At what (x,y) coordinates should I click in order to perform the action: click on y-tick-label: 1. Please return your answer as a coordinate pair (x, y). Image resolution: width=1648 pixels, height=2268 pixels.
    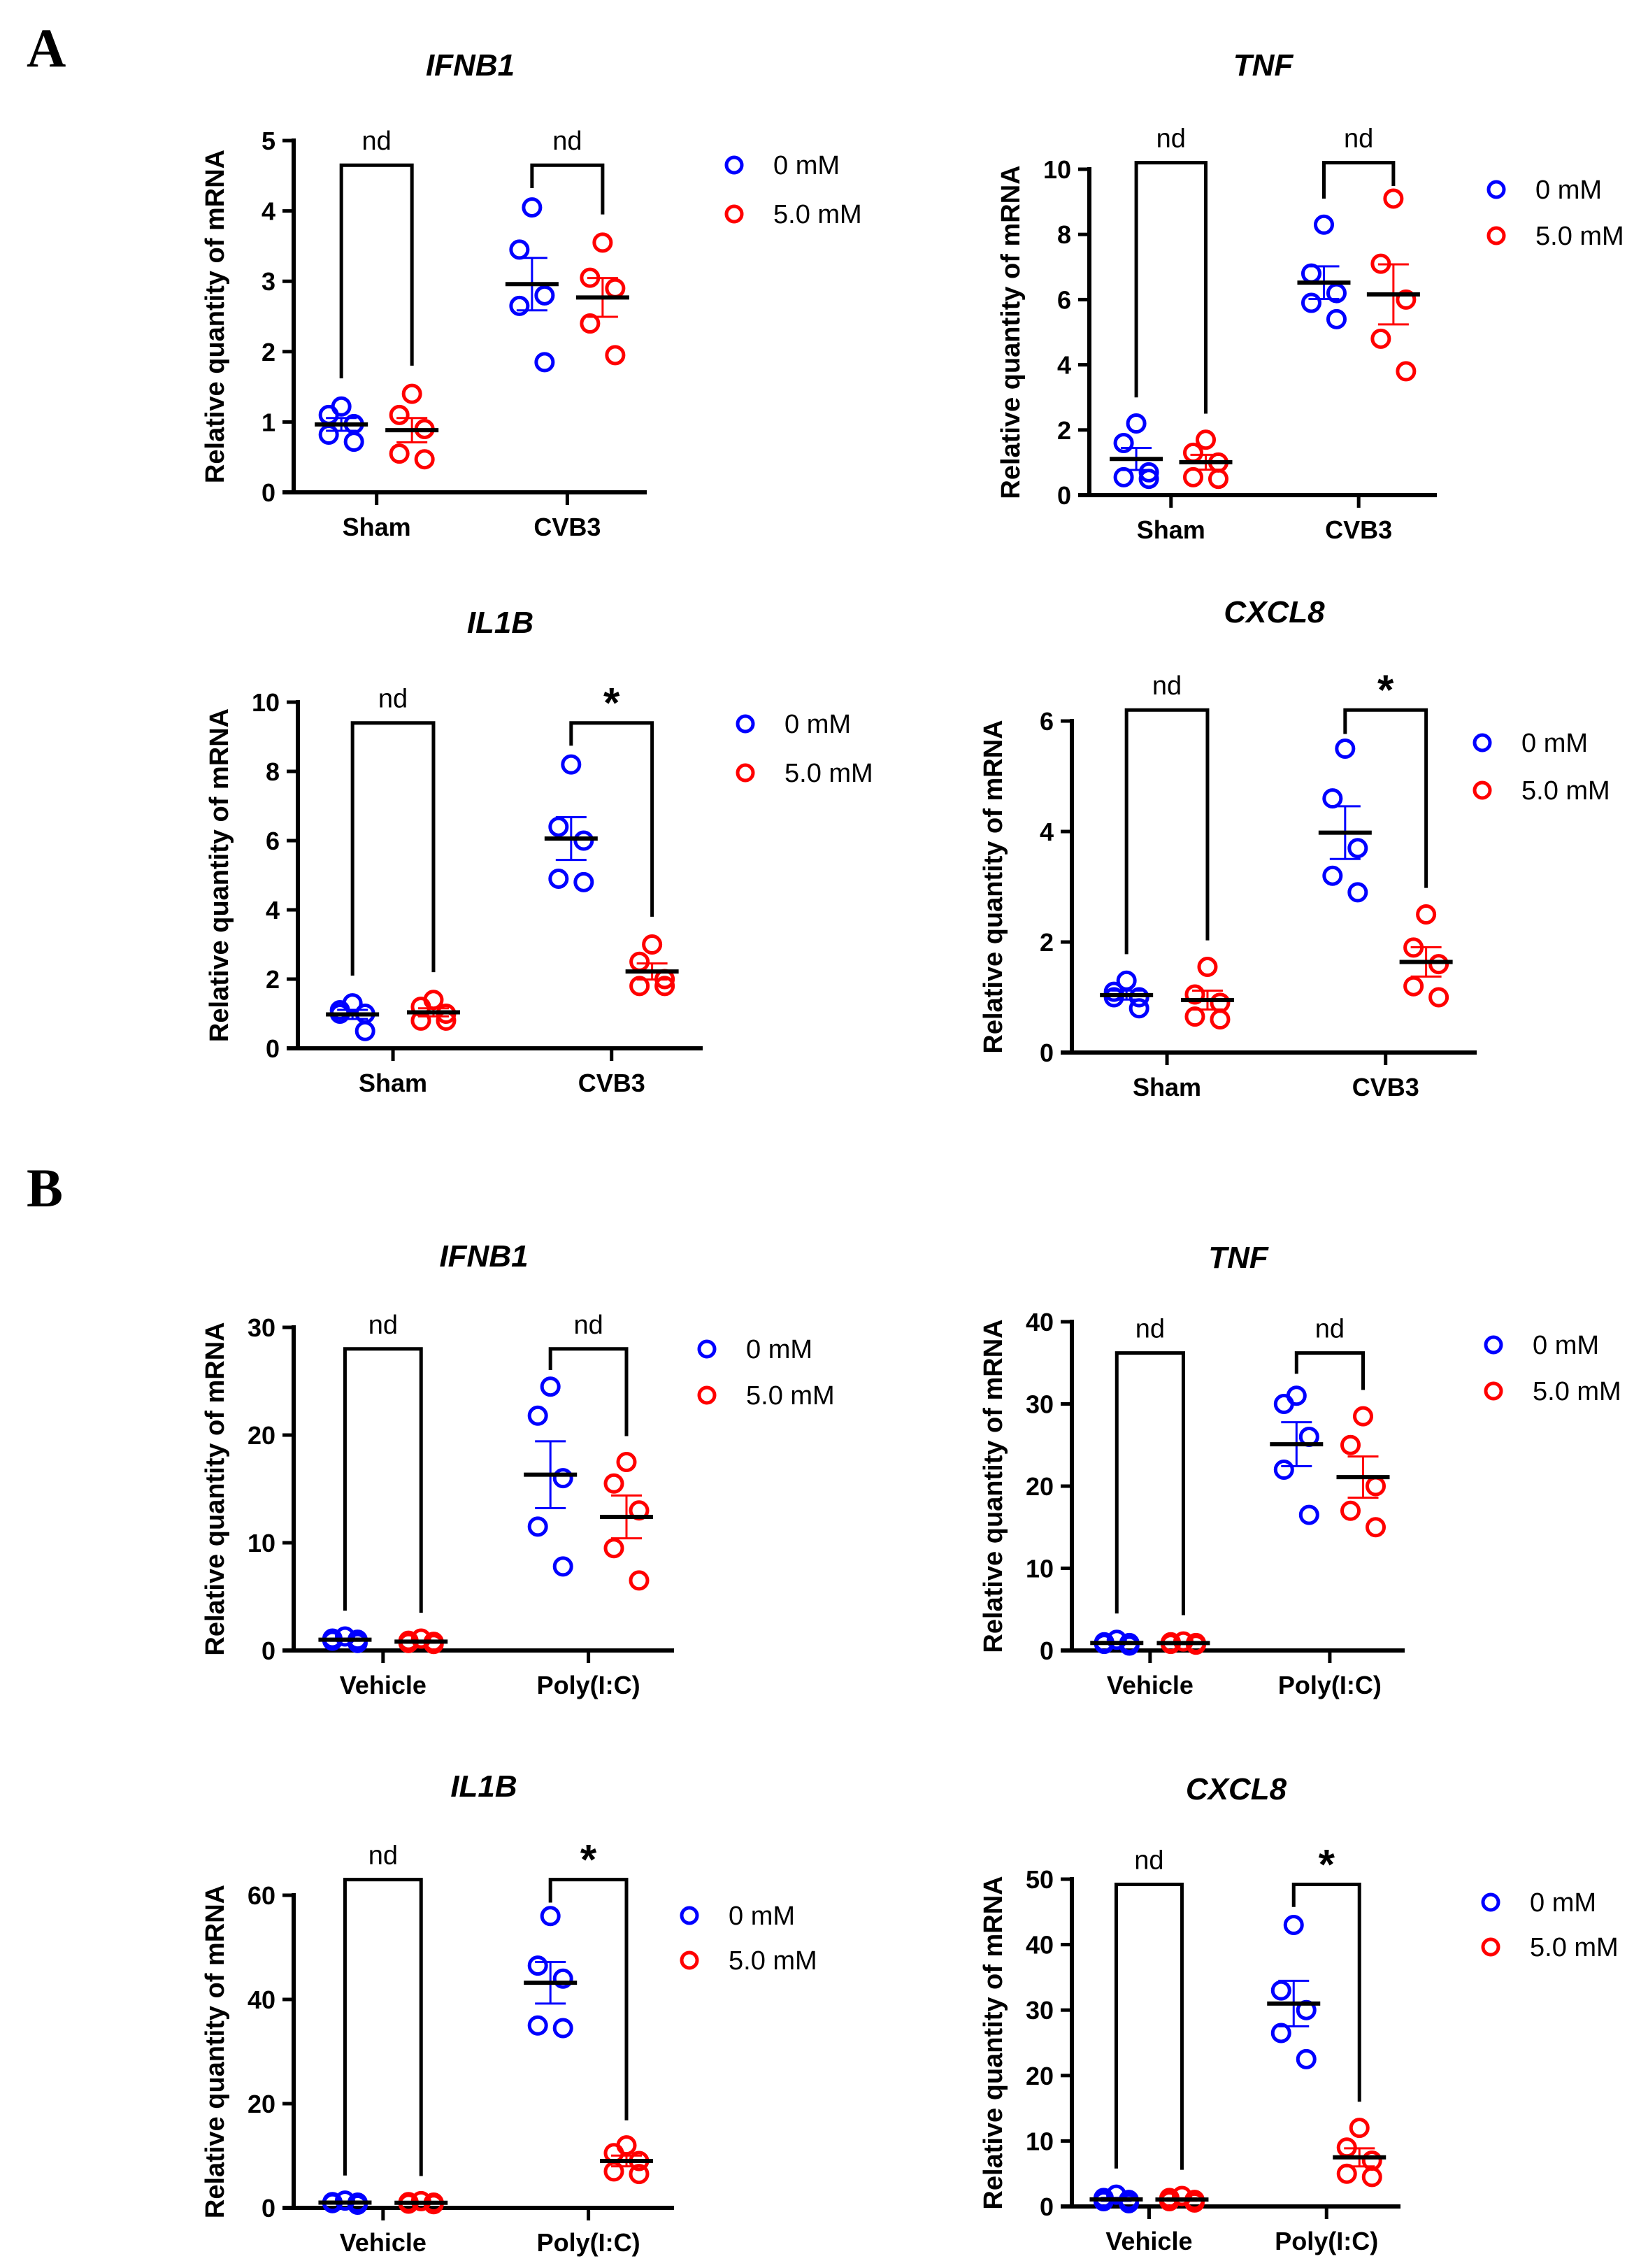
    Looking at the image, I should click on (268, 422).